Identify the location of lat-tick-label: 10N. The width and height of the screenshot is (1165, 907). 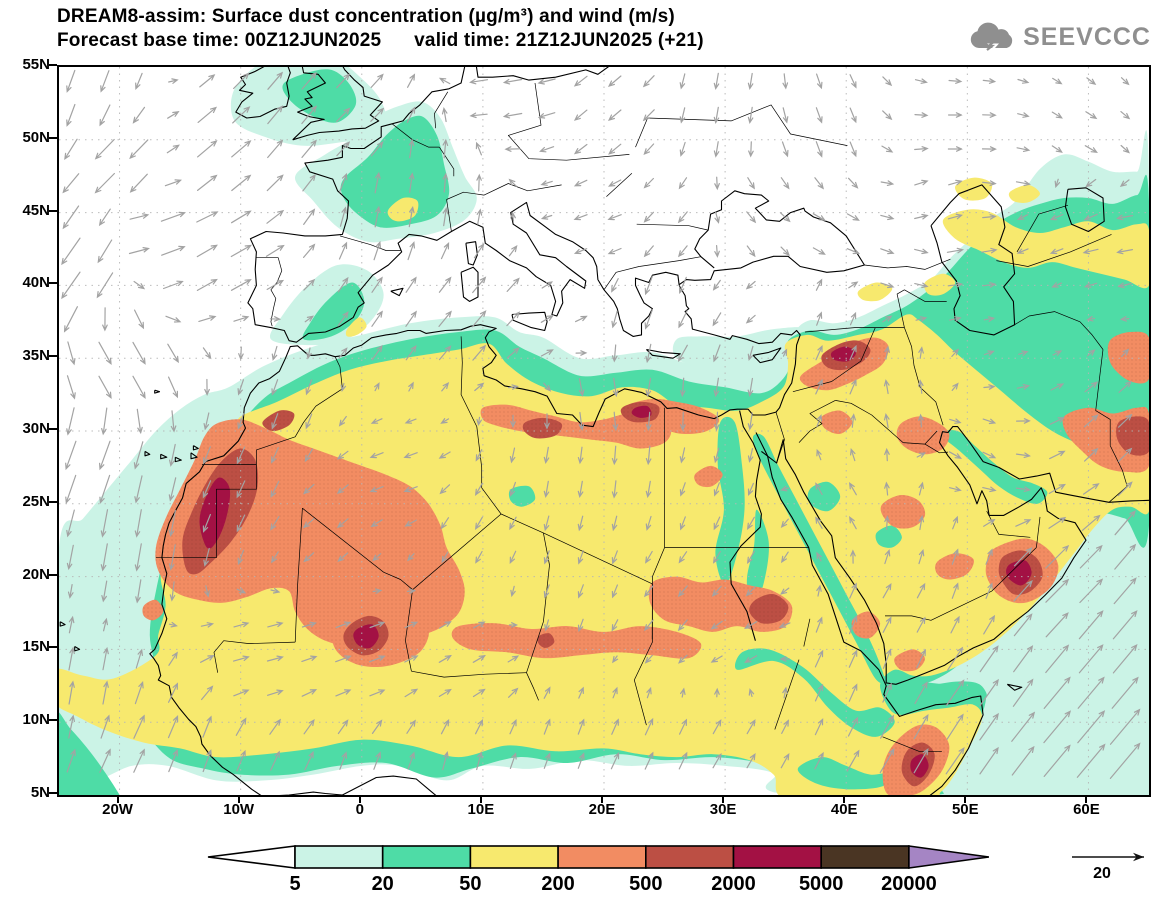
(36, 720).